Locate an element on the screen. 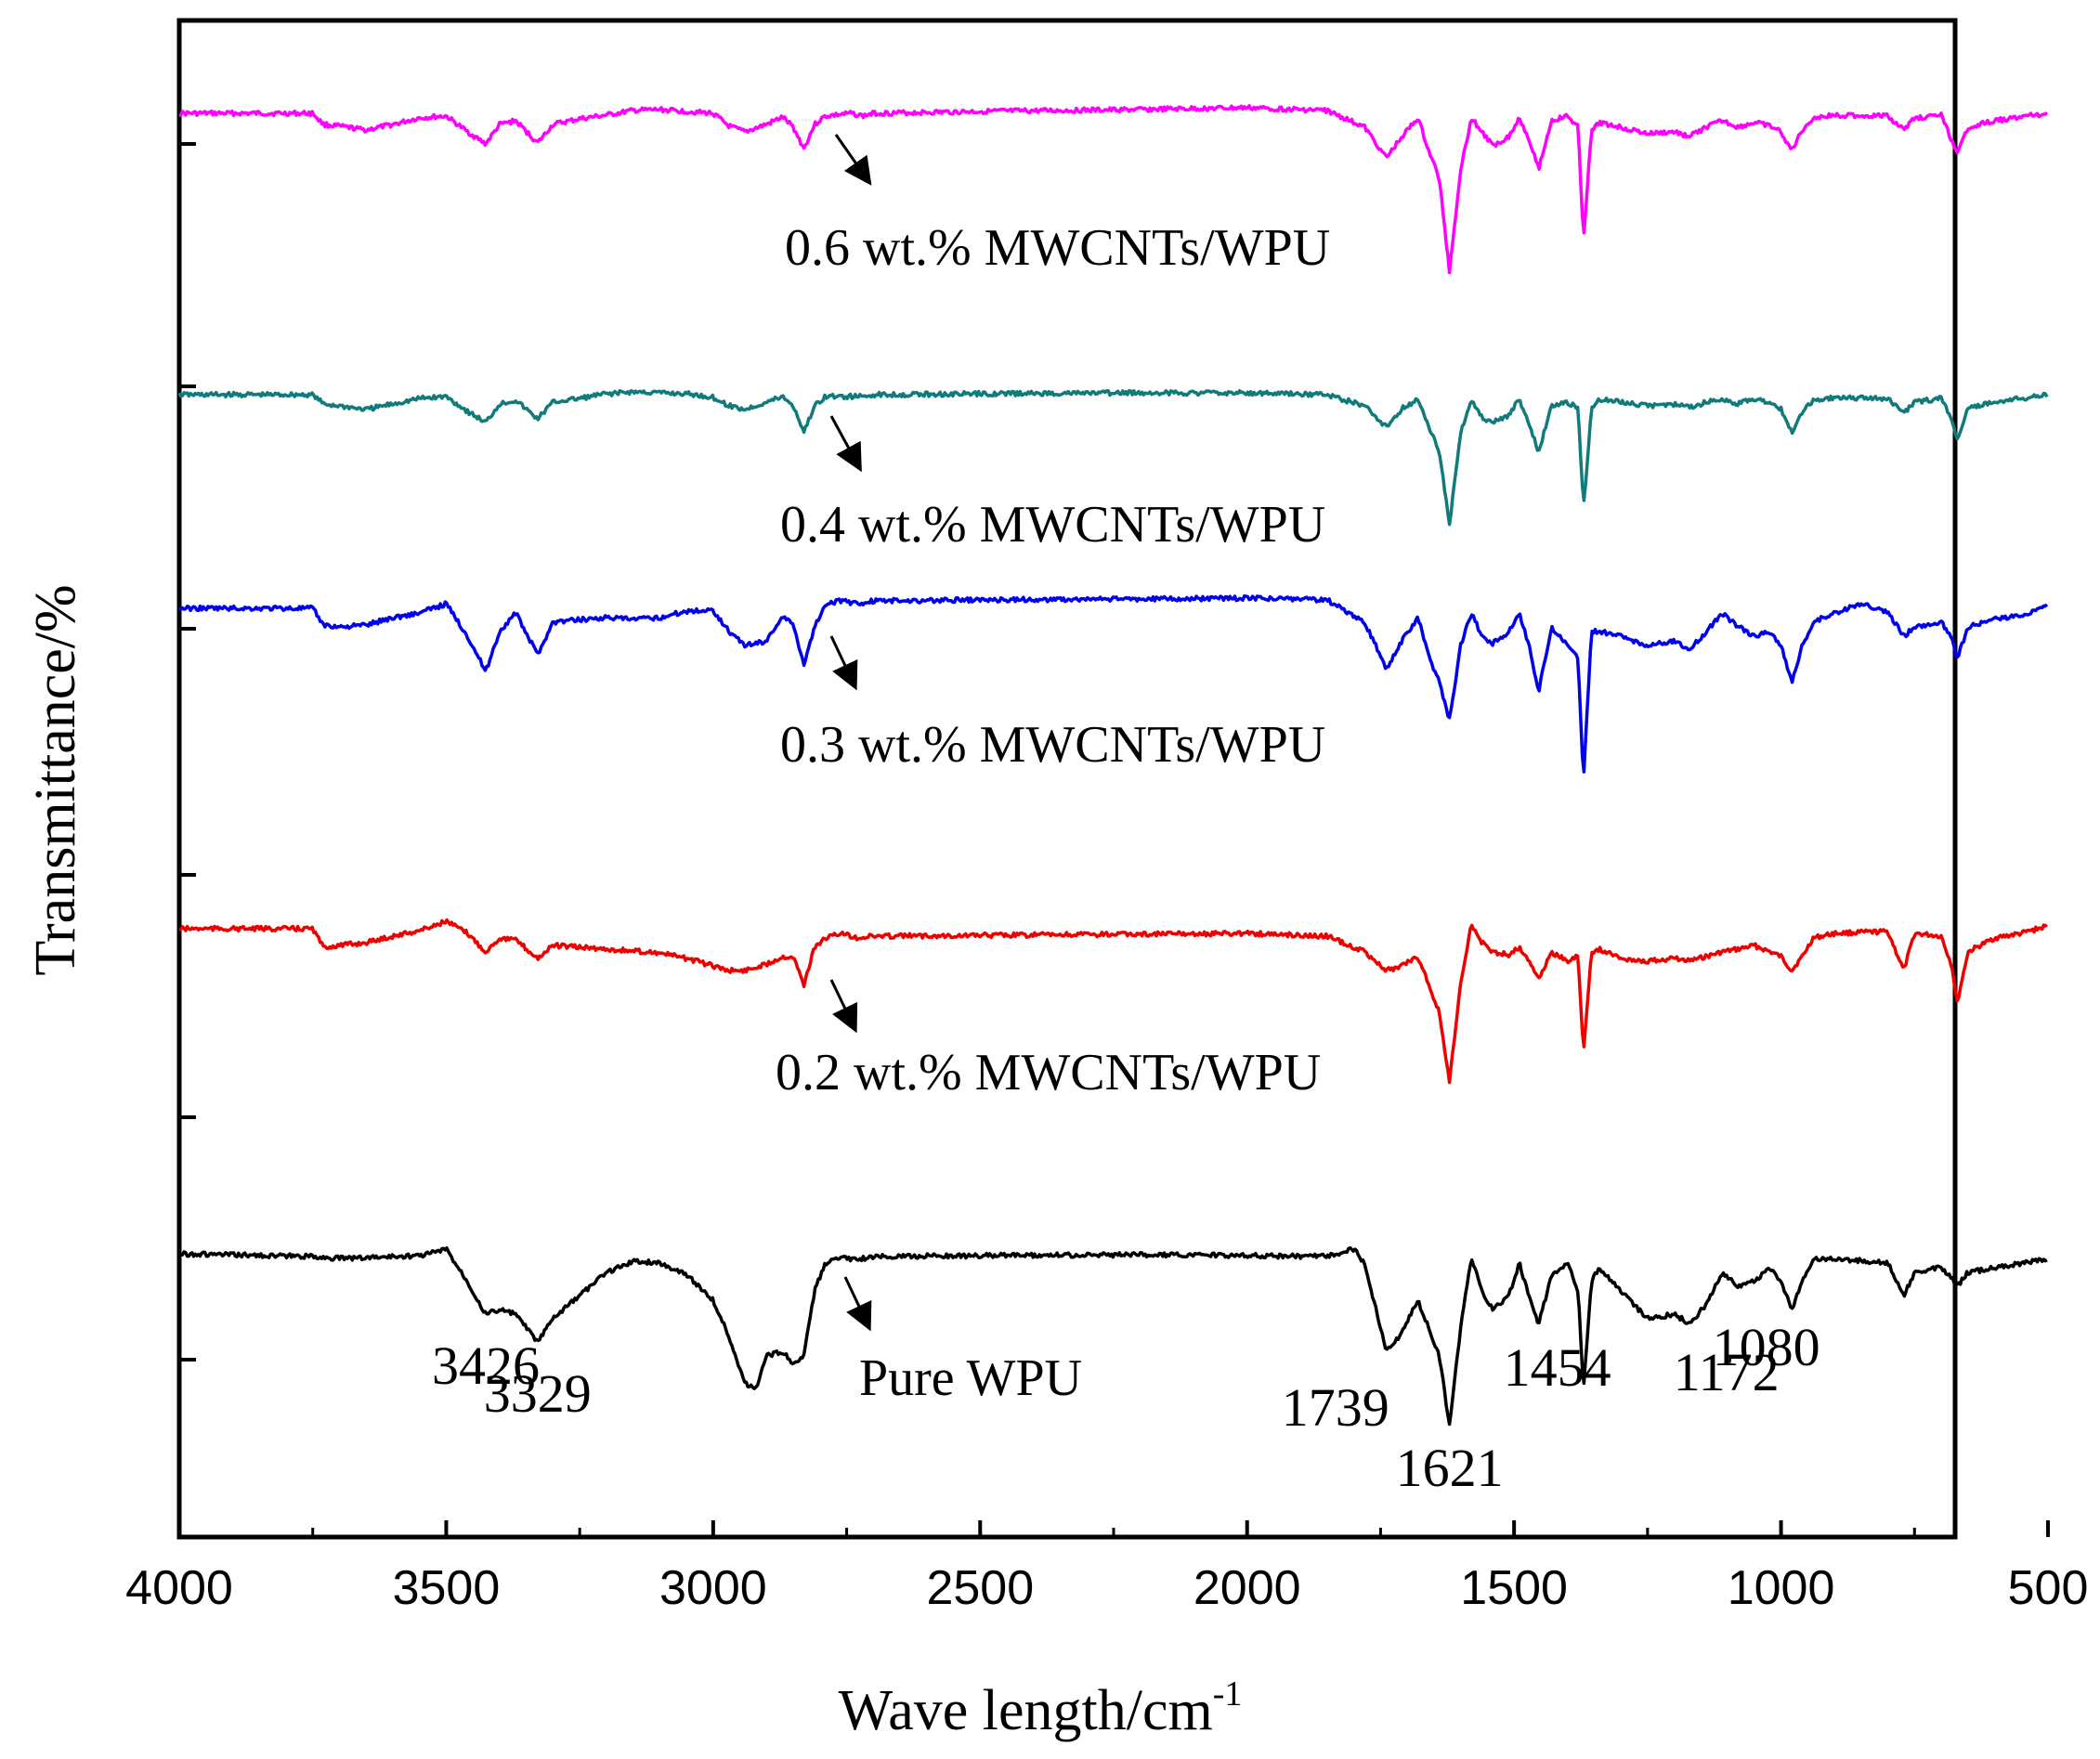 Image resolution: width=2100 pixels, height=1759 pixels. x-tick-label: 3000 is located at coordinates (713, 1588).